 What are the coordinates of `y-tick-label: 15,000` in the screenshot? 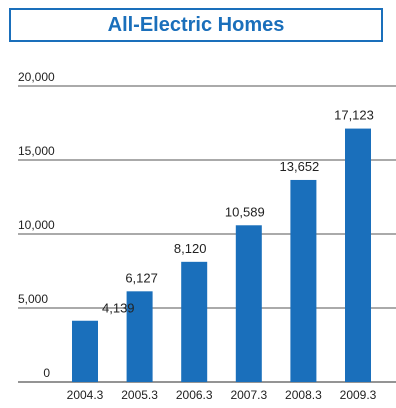 It's located at (36, 151).